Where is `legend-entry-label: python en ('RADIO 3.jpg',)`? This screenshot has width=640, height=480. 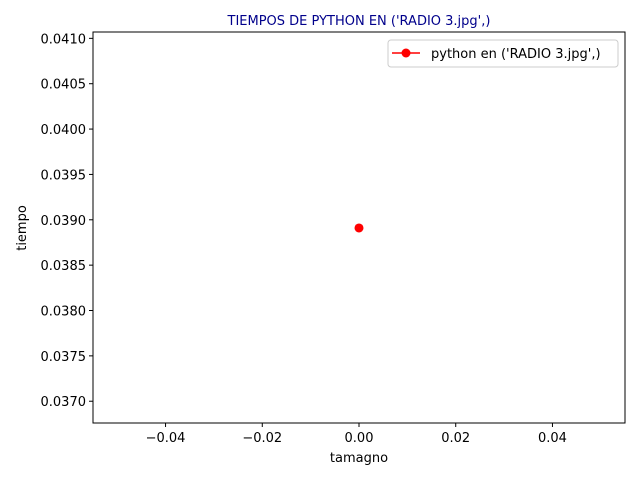 legend-entry-label: python en ('RADIO 3.jpg',) is located at coordinates (516, 54).